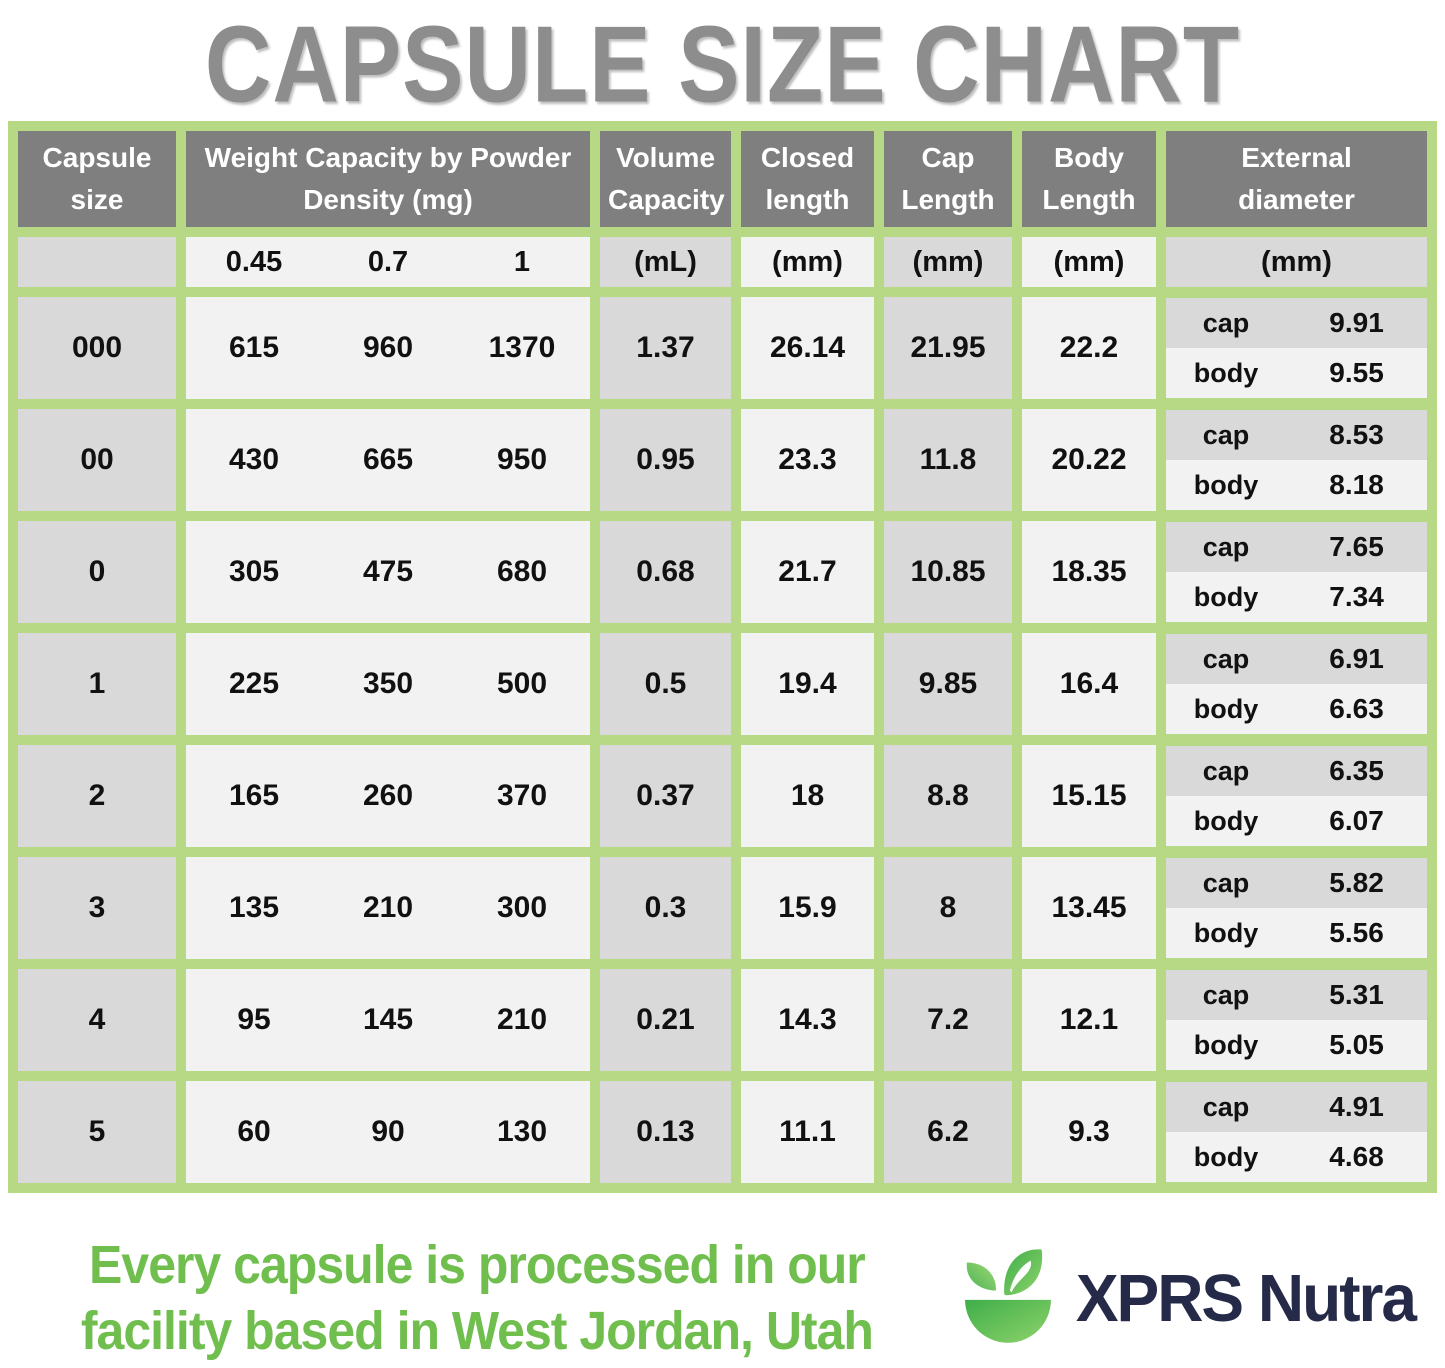  What do you see at coordinates (948, 1020) in the screenshot?
I see `cap-length-value: 7.2` at bounding box center [948, 1020].